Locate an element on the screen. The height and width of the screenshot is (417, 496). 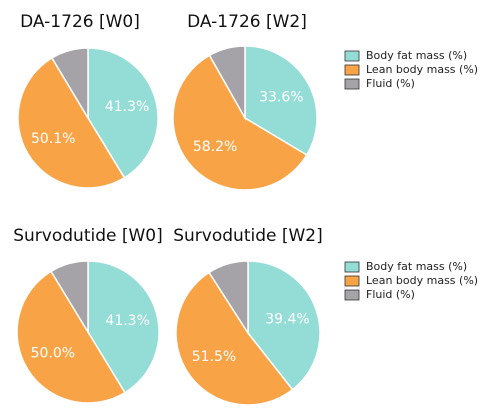
chart-title: DA-1726 [W0] is located at coordinates (80, 22).